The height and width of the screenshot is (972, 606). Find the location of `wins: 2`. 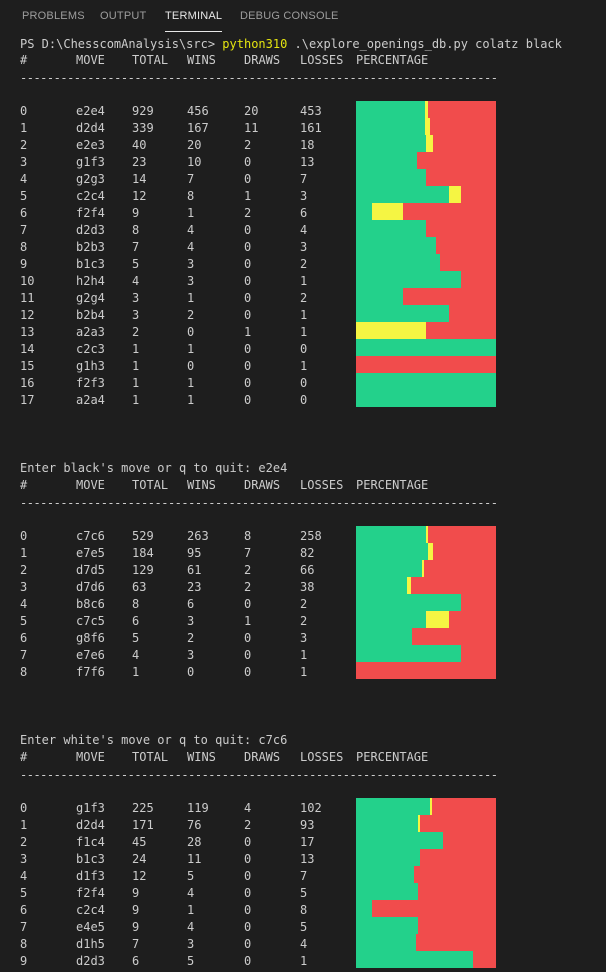

wins: 2 is located at coordinates (191, 315).